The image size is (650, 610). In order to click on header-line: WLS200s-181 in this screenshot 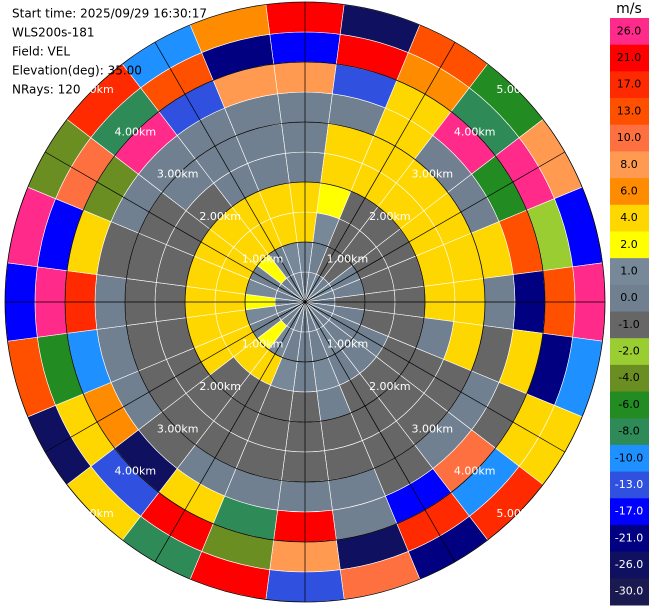, I will do `click(53, 33)`.